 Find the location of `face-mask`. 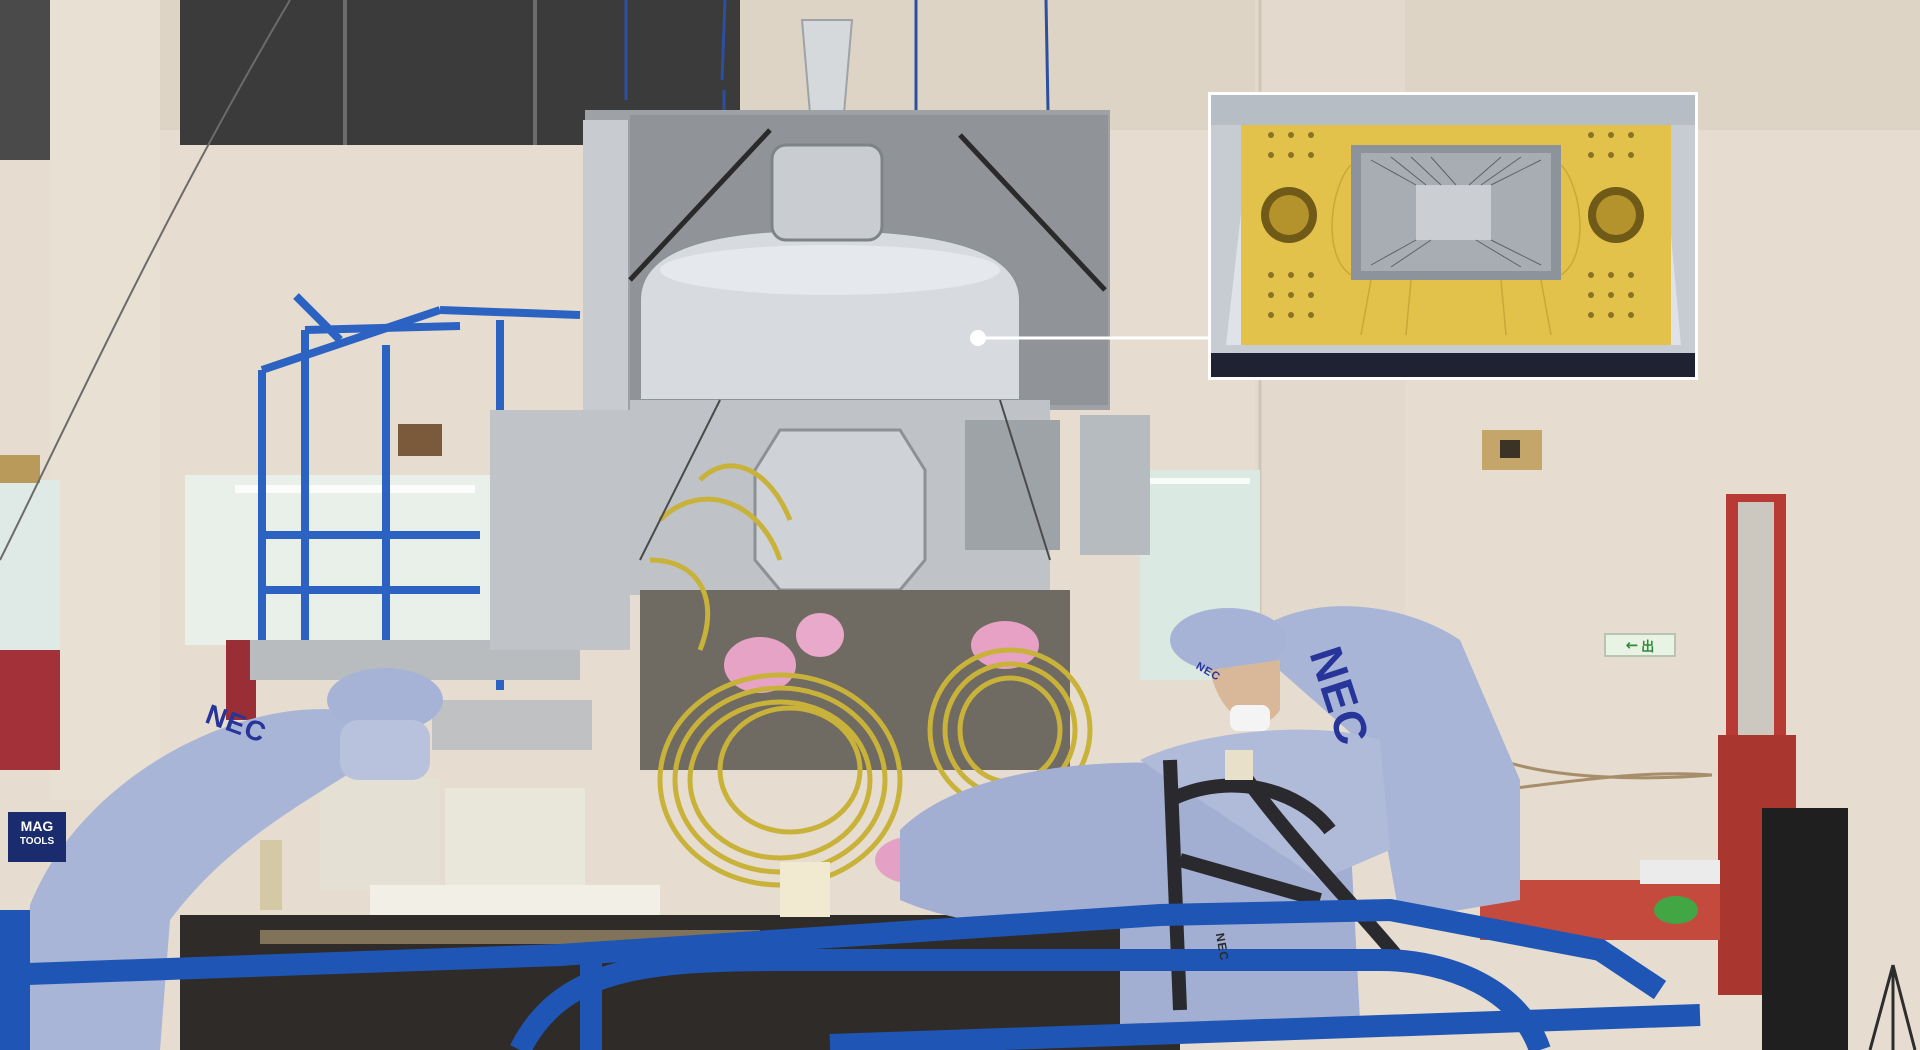

face-mask is located at coordinates (1250, 718).